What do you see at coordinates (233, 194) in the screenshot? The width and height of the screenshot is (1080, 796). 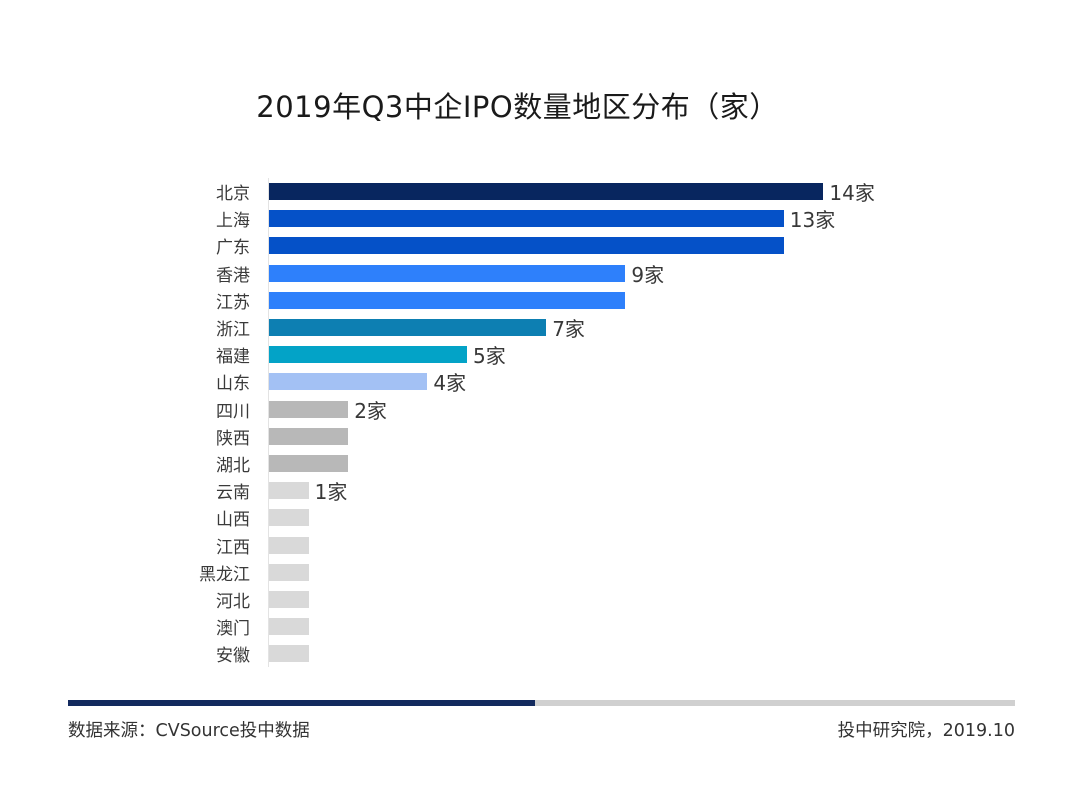 I see `category-label: 北京` at bounding box center [233, 194].